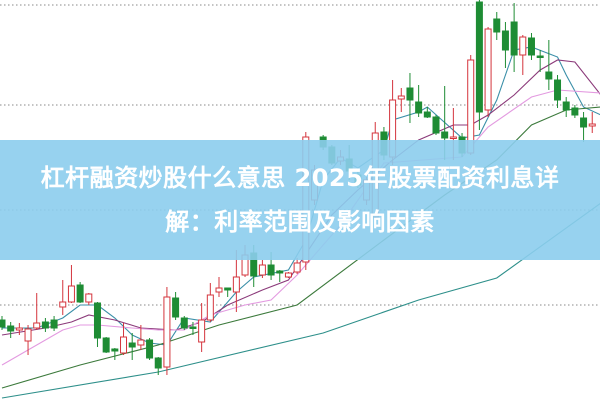 Image resolution: width=600 pixels, height=401 pixels. I want to click on headline-line-1: 杠杆融资炒股什么意思 2025年股票配资利息详, so click(300, 178).